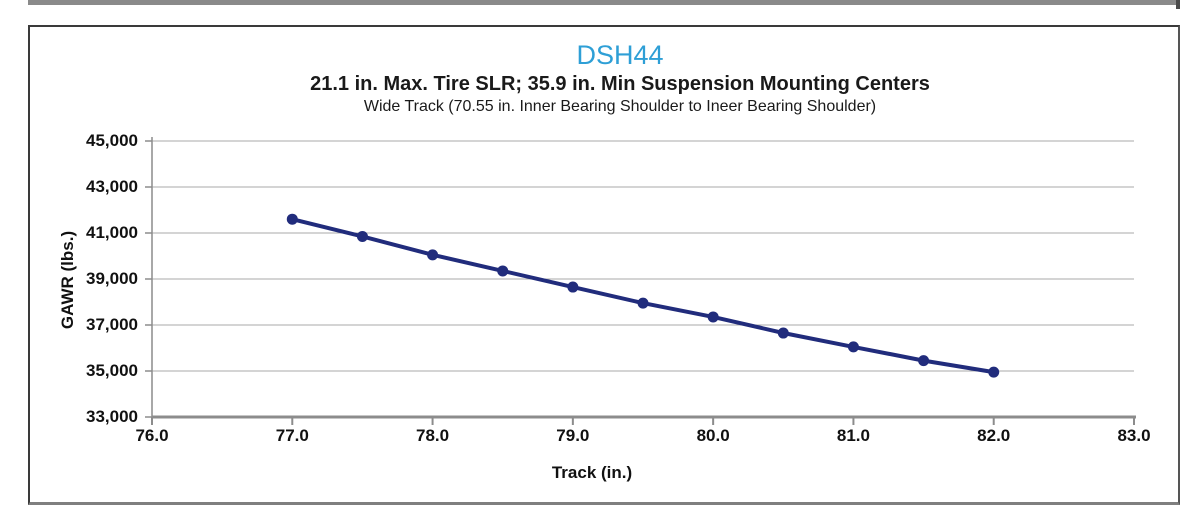 The width and height of the screenshot is (1200, 526). What do you see at coordinates (292, 435) in the screenshot?
I see `x-tick-label: 77.0` at bounding box center [292, 435].